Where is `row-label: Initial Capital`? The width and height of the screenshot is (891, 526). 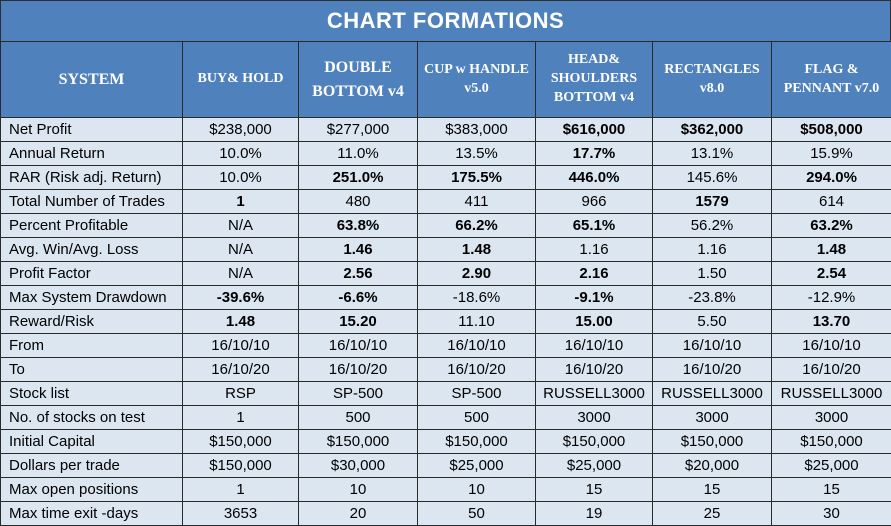
row-label: Initial Capital is located at coordinates (91, 441).